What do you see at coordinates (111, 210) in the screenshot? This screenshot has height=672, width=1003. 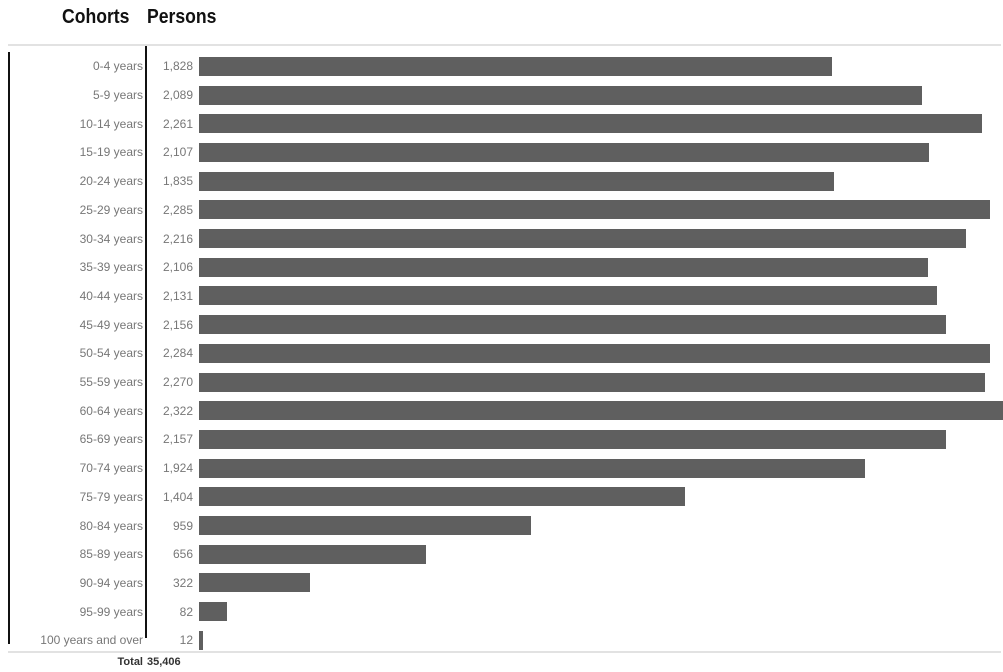 I see `category-label: 25-29 years` at bounding box center [111, 210].